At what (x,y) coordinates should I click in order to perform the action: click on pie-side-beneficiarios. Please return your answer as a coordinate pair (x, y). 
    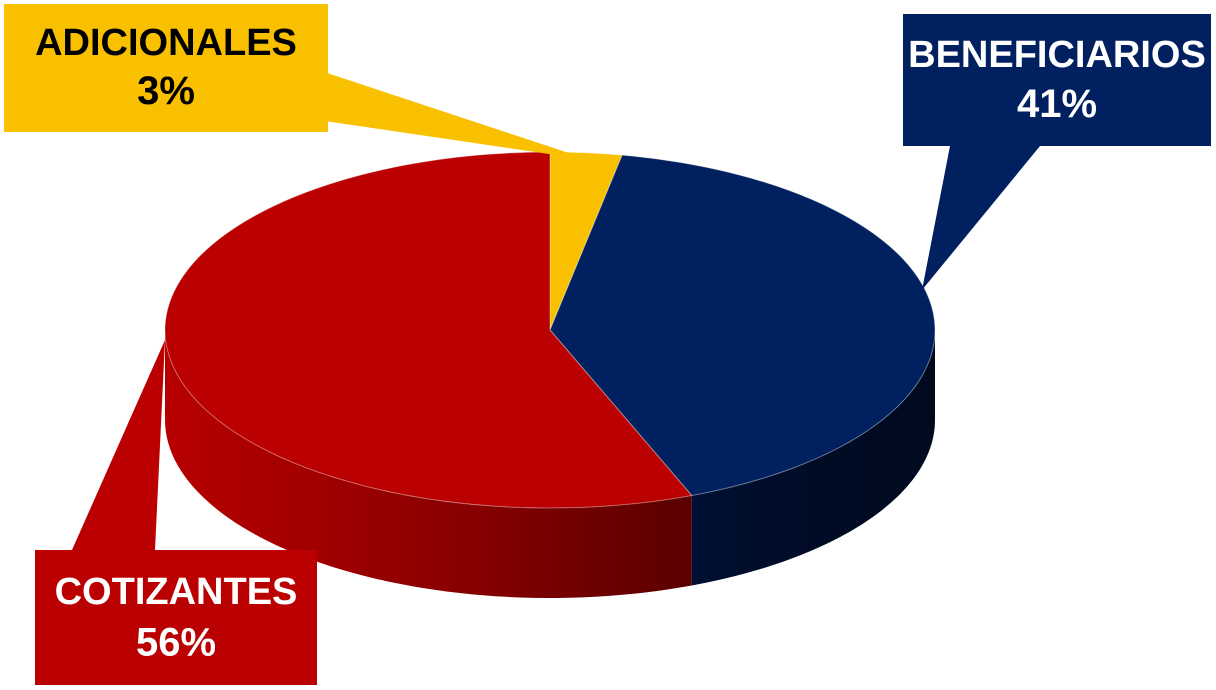
    Looking at the image, I should click on (813, 458).